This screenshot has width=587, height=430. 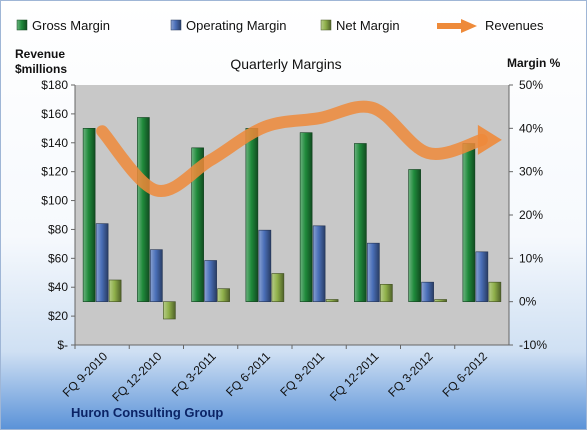 I want to click on chart-title: Quarterly Margins, so click(x=285, y=64).